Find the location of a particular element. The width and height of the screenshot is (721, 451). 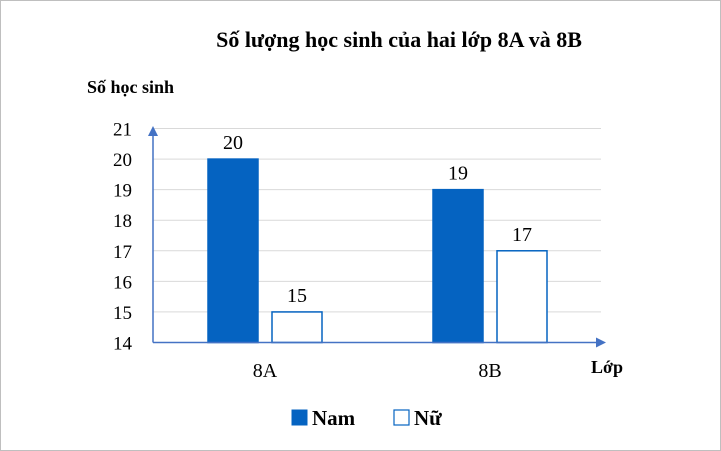

legend-swatch-nam is located at coordinates (299, 417).